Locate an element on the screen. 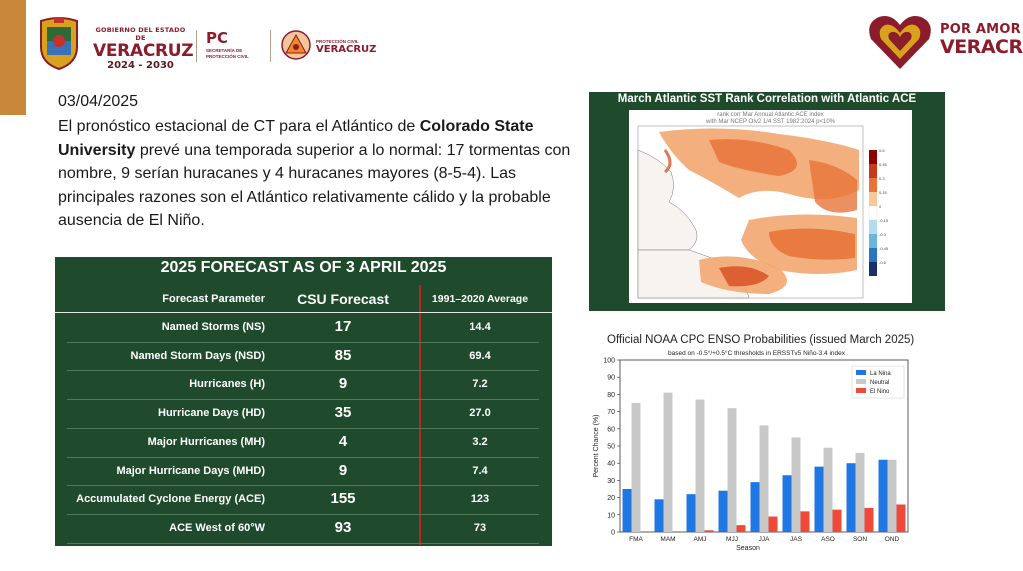  x-tick-label: JAS is located at coordinates (796, 539).